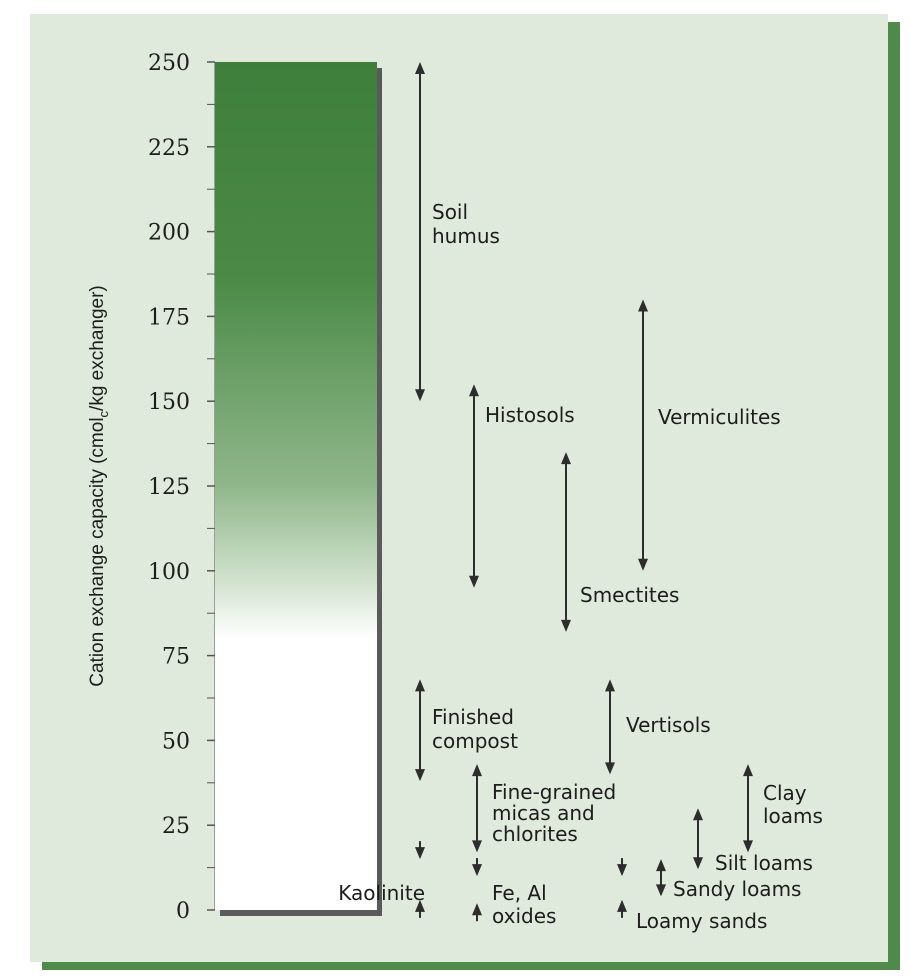 The width and height of the screenshot is (910, 976). Describe the element at coordinates (793, 804) in the screenshot. I see `range-label: Clay loams` at that location.